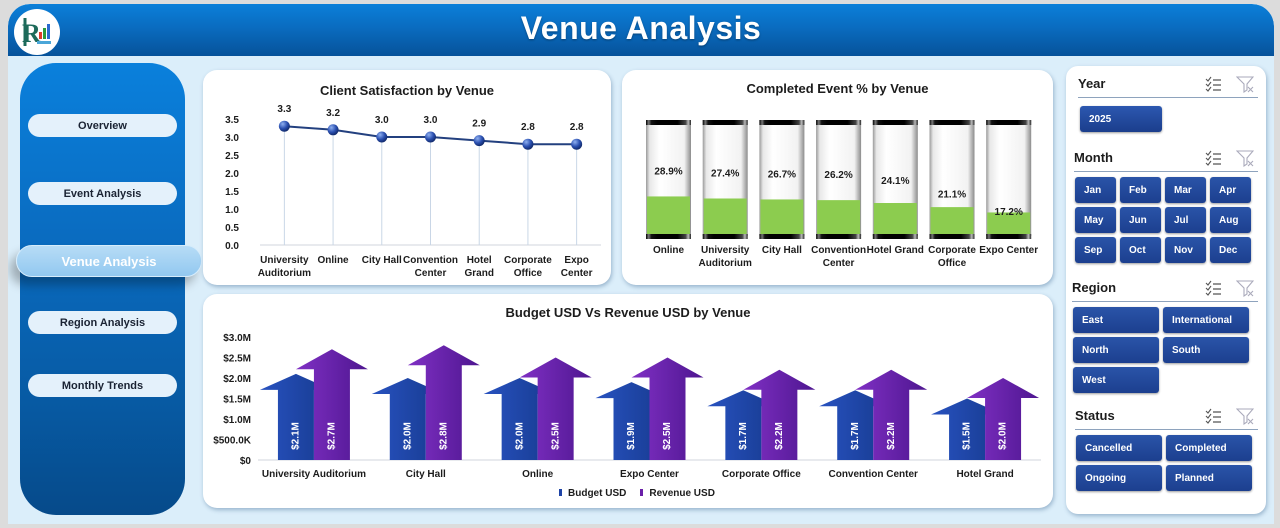 The image size is (1280, 528). What do you see at coordinates (1116, 380) in the screenshot?
I see `slicer-region-west: West` at bounding box center [1116, 380].